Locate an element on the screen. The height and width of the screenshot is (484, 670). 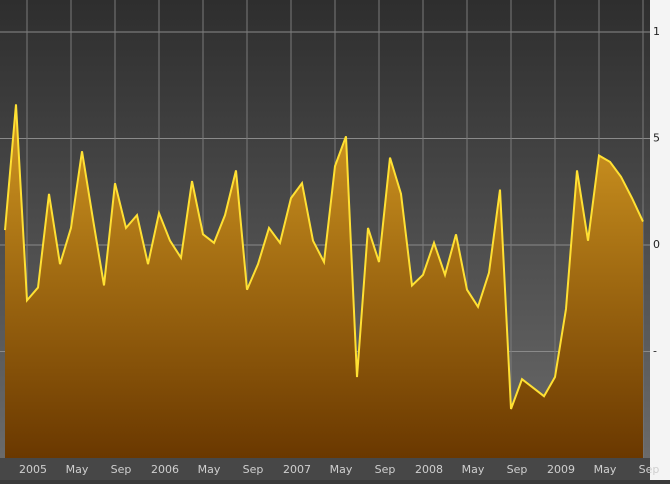
y-tick-label: 5 is located at coordinates (656, 137).